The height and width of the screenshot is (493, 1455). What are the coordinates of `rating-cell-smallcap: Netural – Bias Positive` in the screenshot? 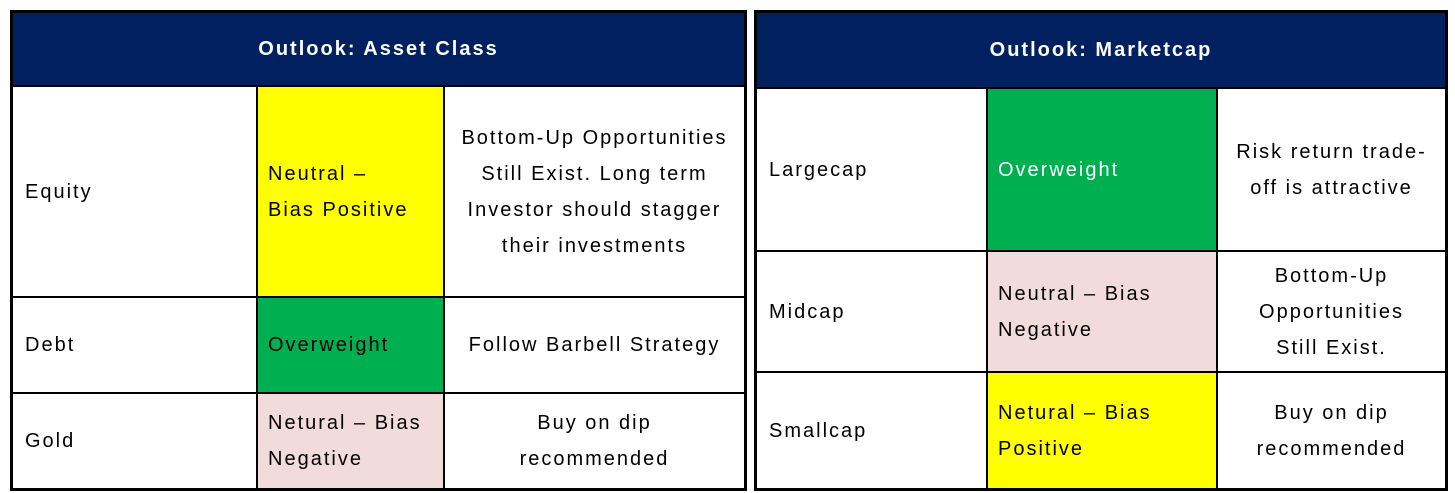 It's located at (1103, 430).